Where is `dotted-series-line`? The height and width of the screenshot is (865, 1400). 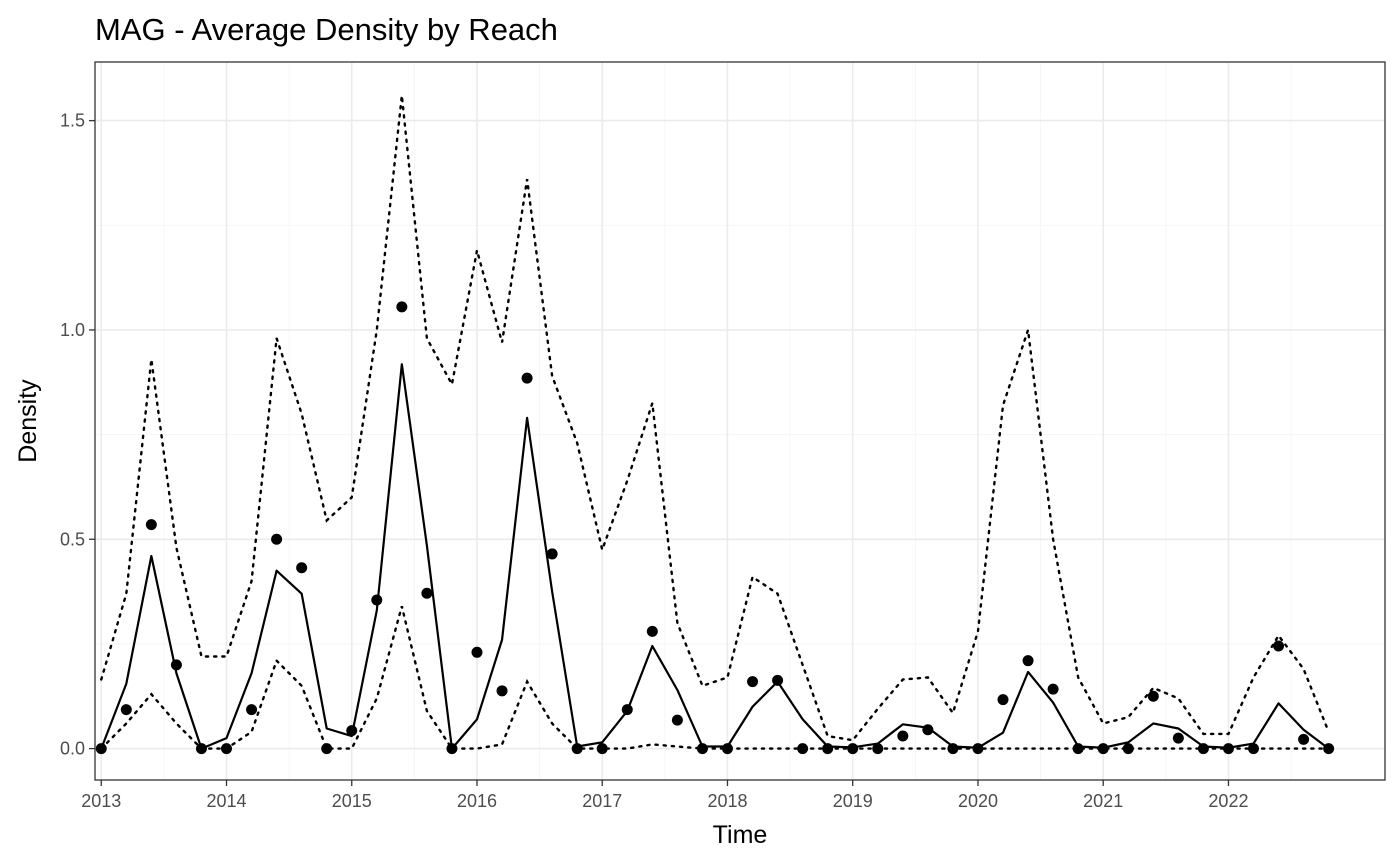
dotted-series-line is located at coordinates (715, 677).